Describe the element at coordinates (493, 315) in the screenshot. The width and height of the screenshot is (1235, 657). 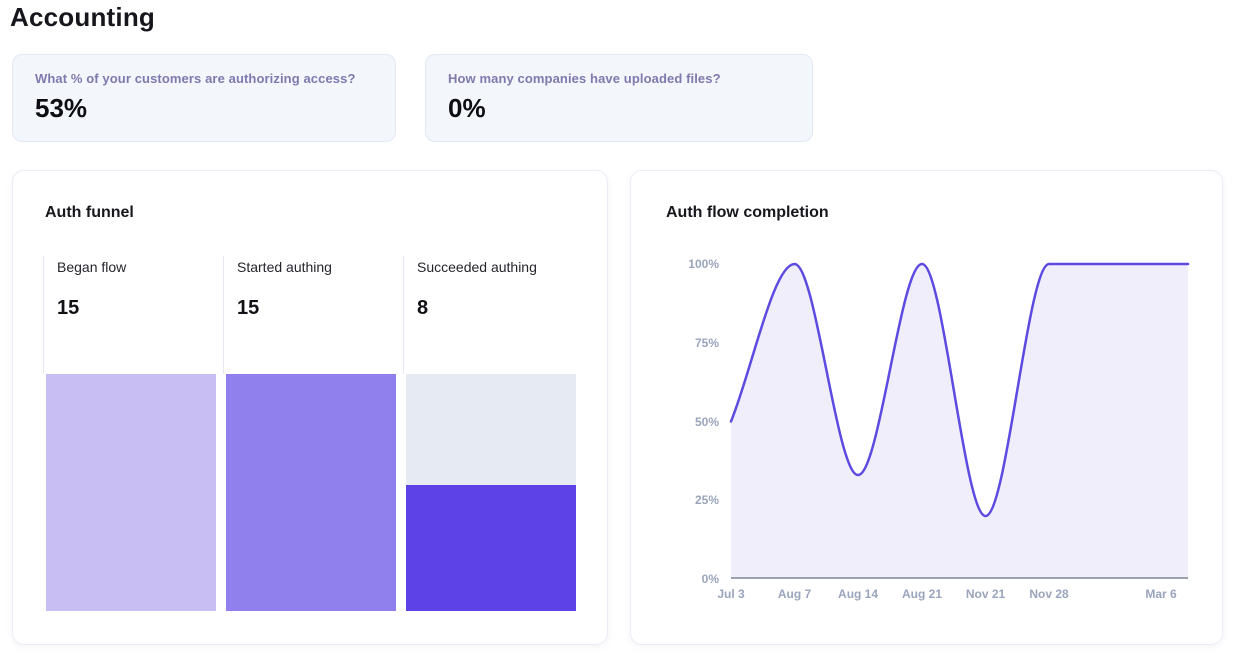
I see `funnel-stage-header: Succeeded authing 8` at that location.